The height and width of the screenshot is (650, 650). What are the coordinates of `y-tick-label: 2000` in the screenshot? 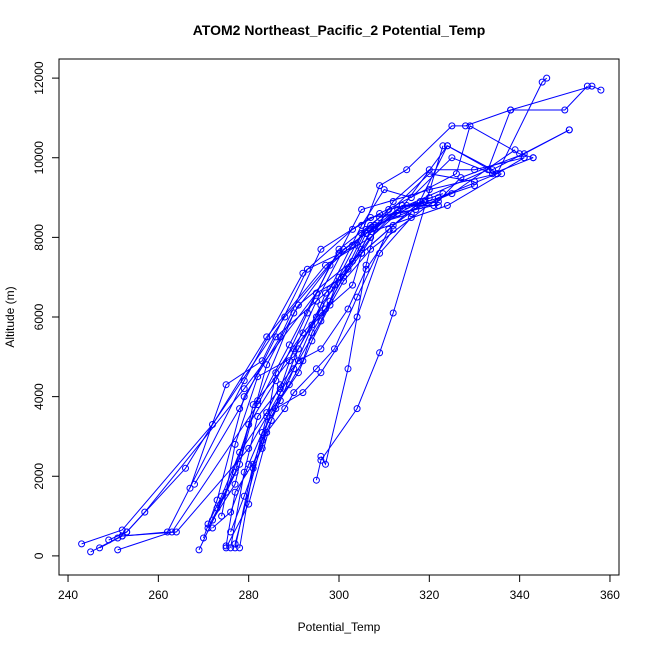 It's located at (39, 476).